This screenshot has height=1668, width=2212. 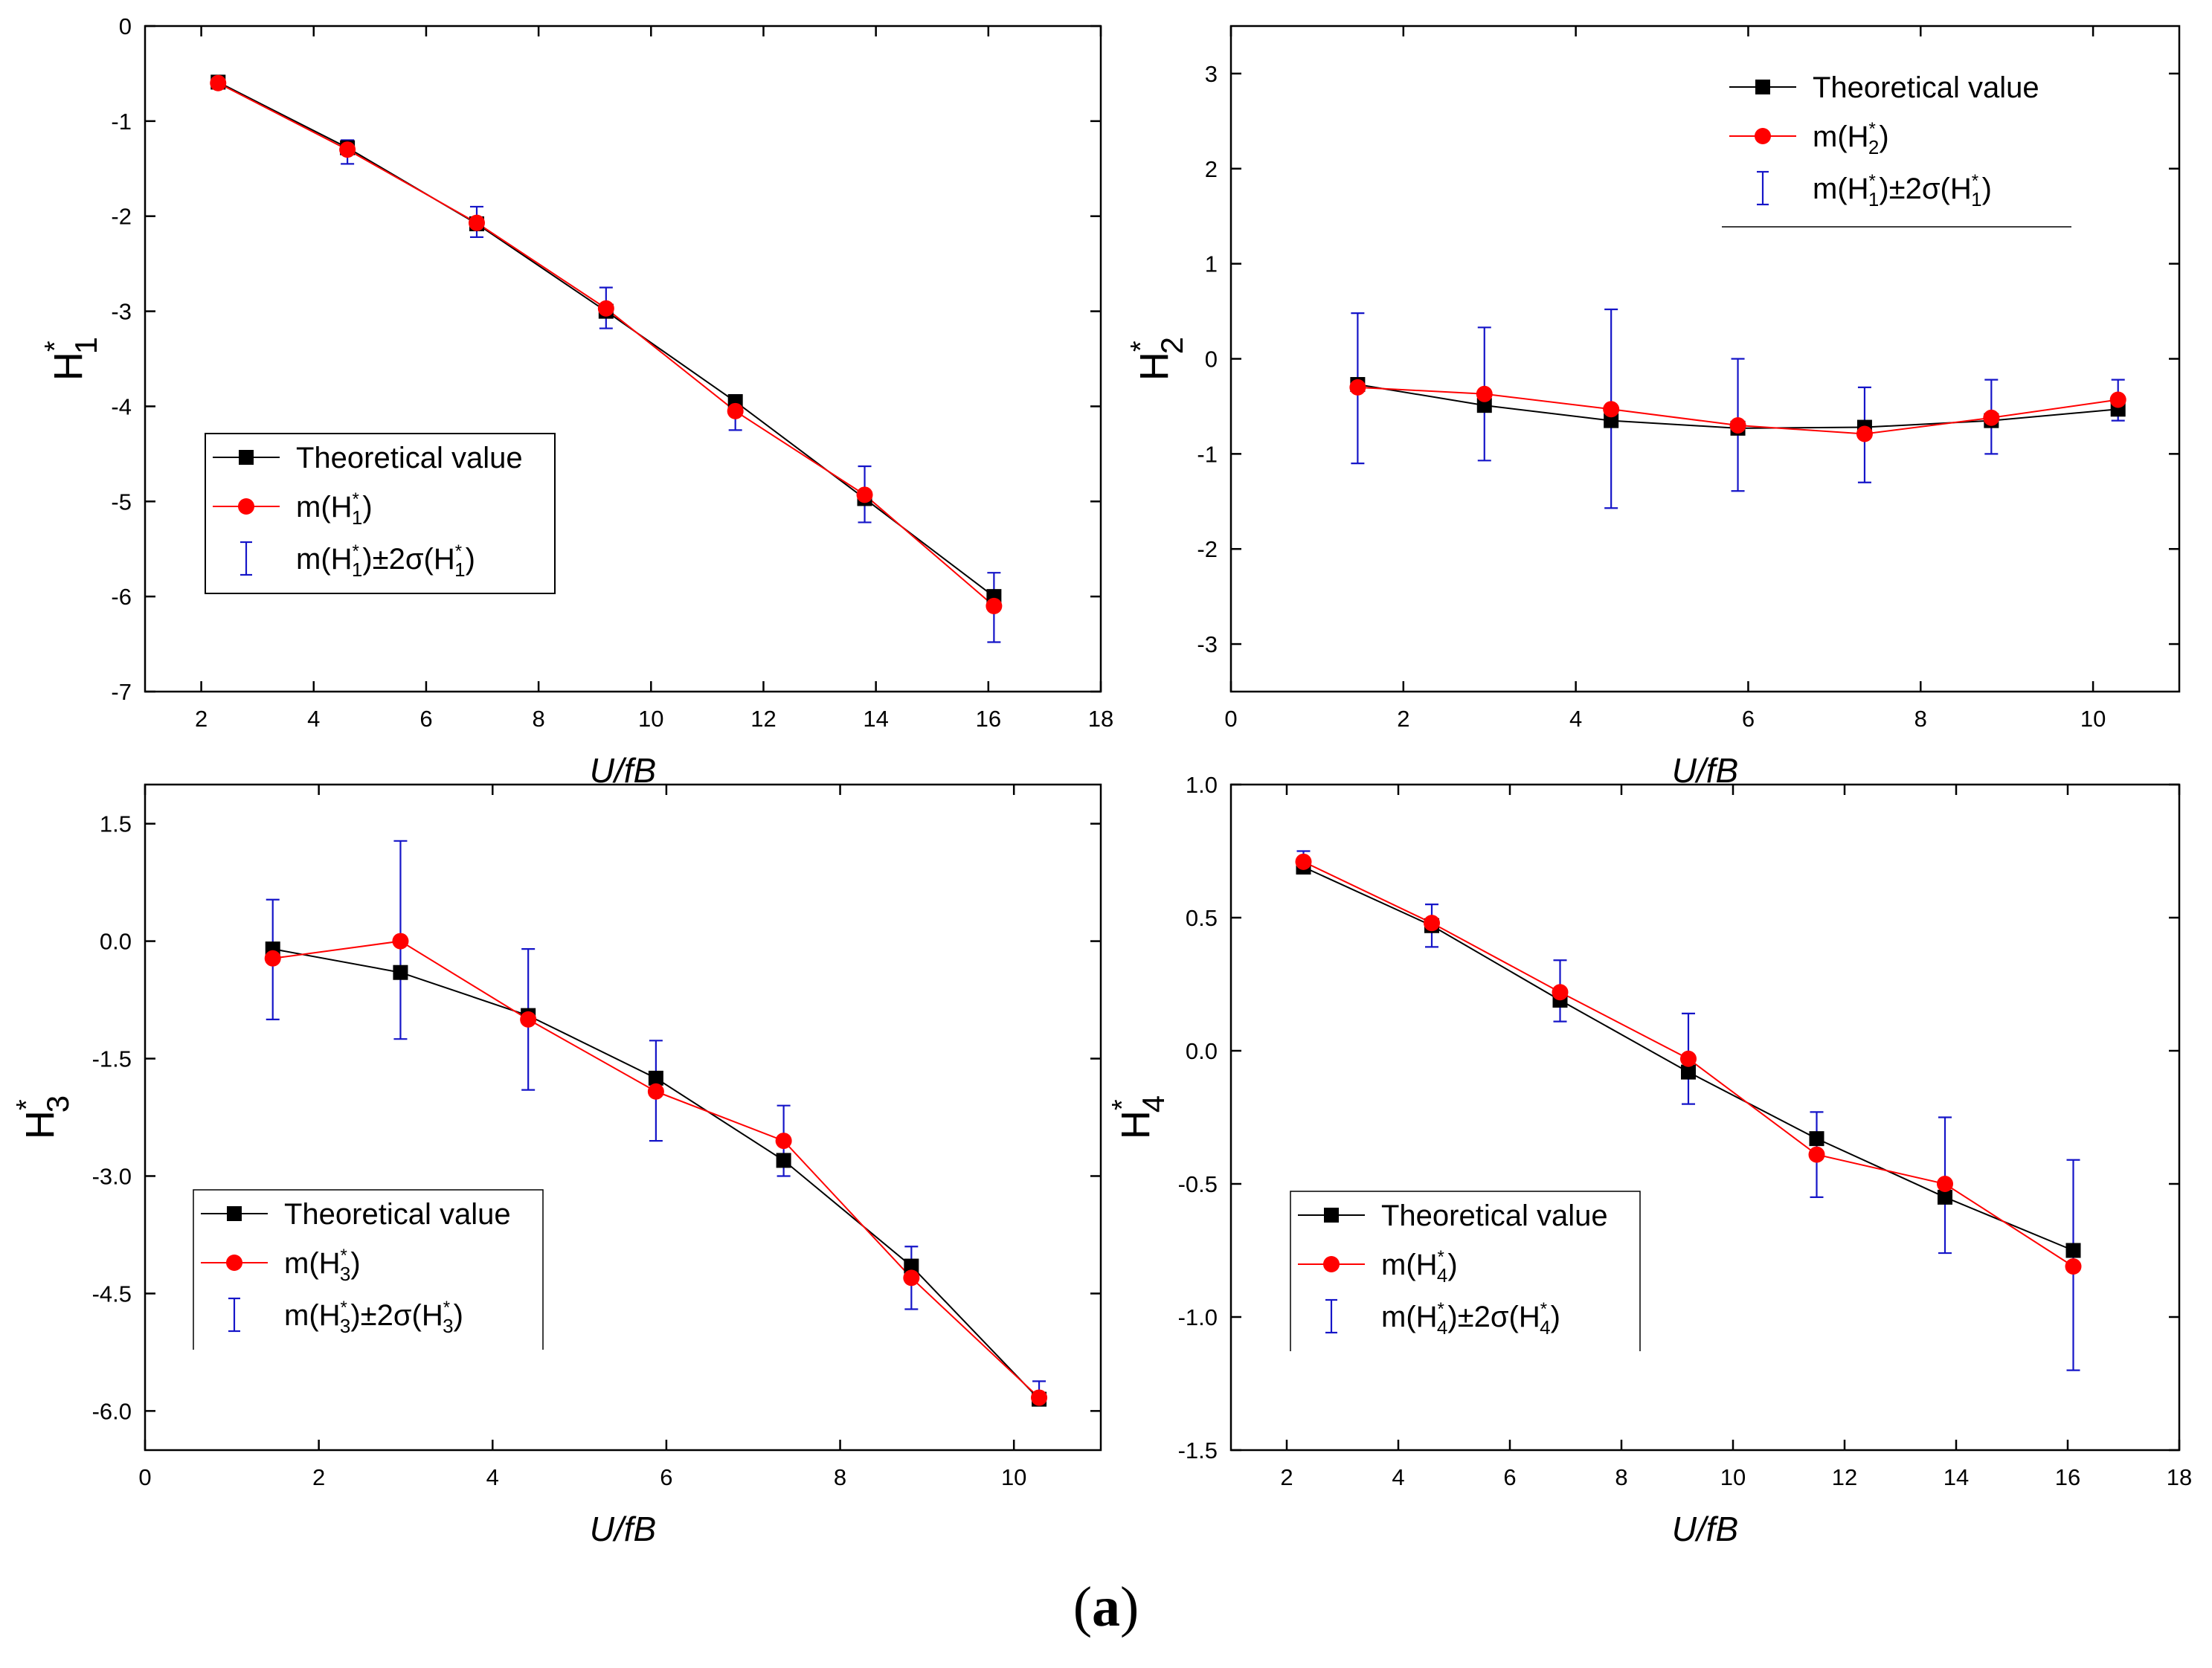 I want to click on y-tick-label: 0.5, so click(x=1202, y=918).